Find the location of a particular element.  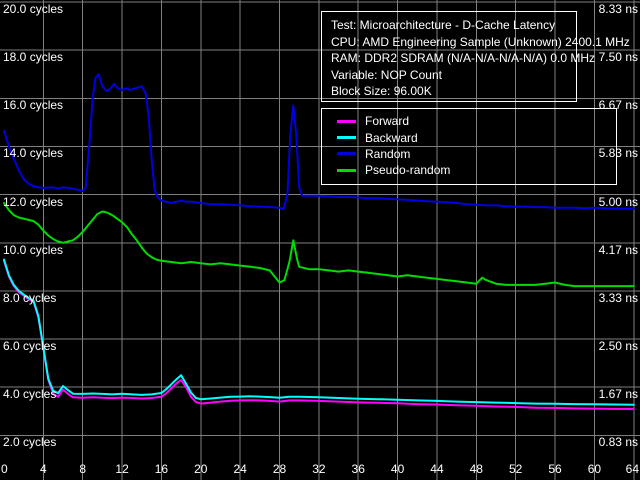

y-right-label: 2.50 ns is located at coordinates (618, 346).